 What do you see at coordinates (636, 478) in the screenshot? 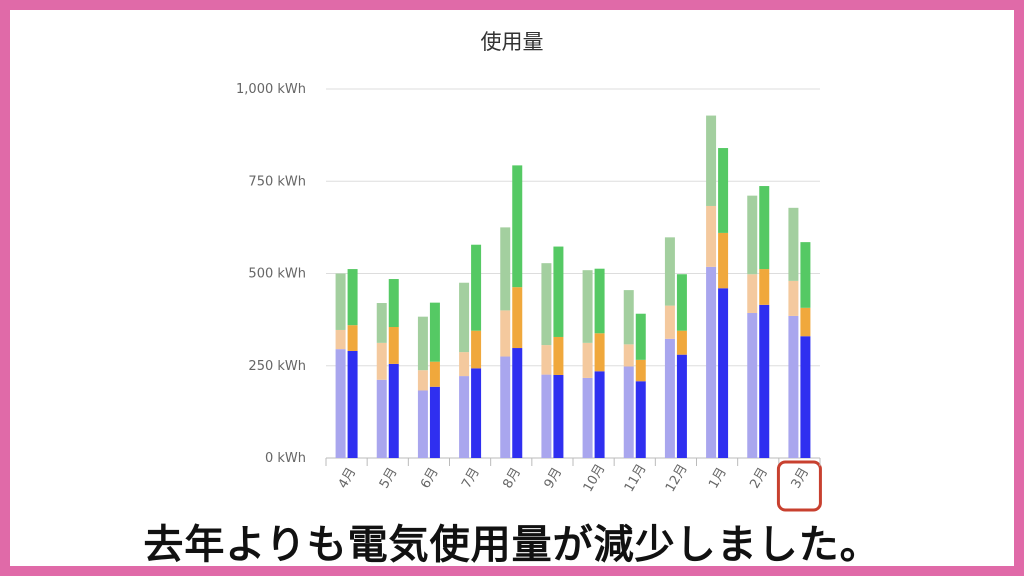
I see `x-tick-label: 11月` at bounding box center [636, 478].